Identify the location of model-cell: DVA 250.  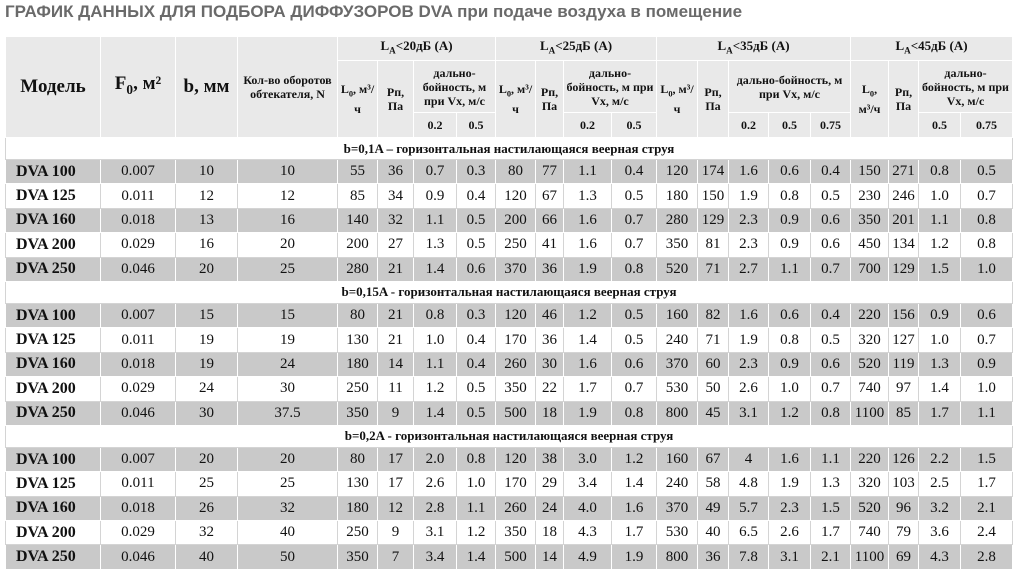
(53, 269).